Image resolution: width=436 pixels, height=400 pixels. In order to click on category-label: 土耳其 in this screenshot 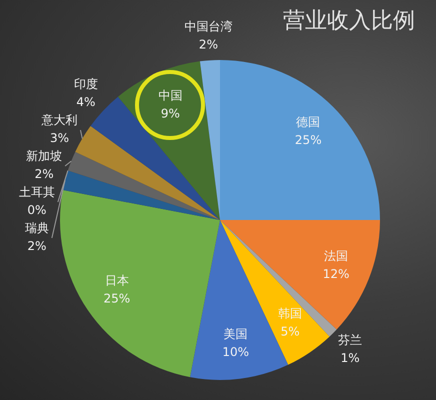, I will do `click(36, 192)`.